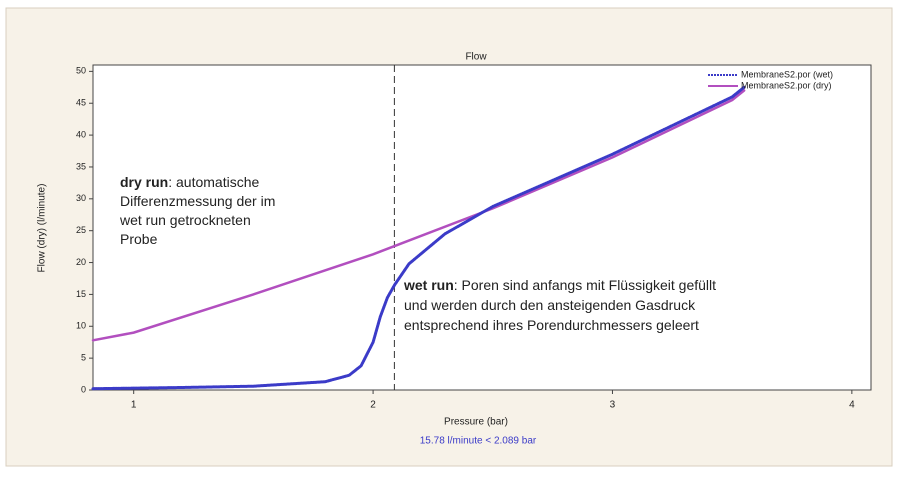 This screenshot has height=480, width=899. I want to click on y-tick-label: 5, so click(83, 358).